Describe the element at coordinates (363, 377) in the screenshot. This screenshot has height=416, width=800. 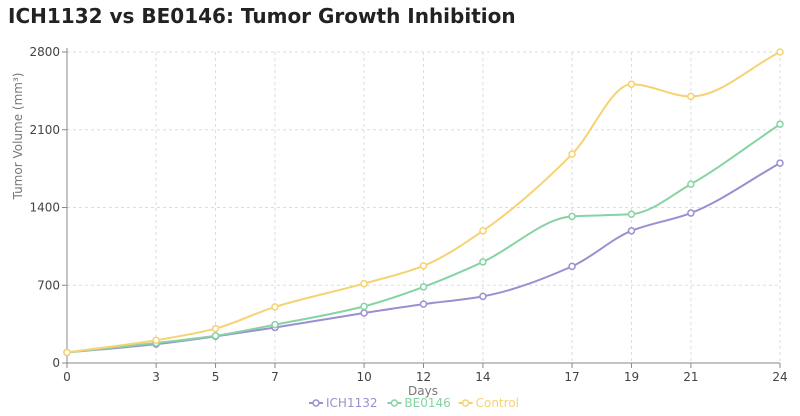
I see `x-tick-label: 10` at that location.